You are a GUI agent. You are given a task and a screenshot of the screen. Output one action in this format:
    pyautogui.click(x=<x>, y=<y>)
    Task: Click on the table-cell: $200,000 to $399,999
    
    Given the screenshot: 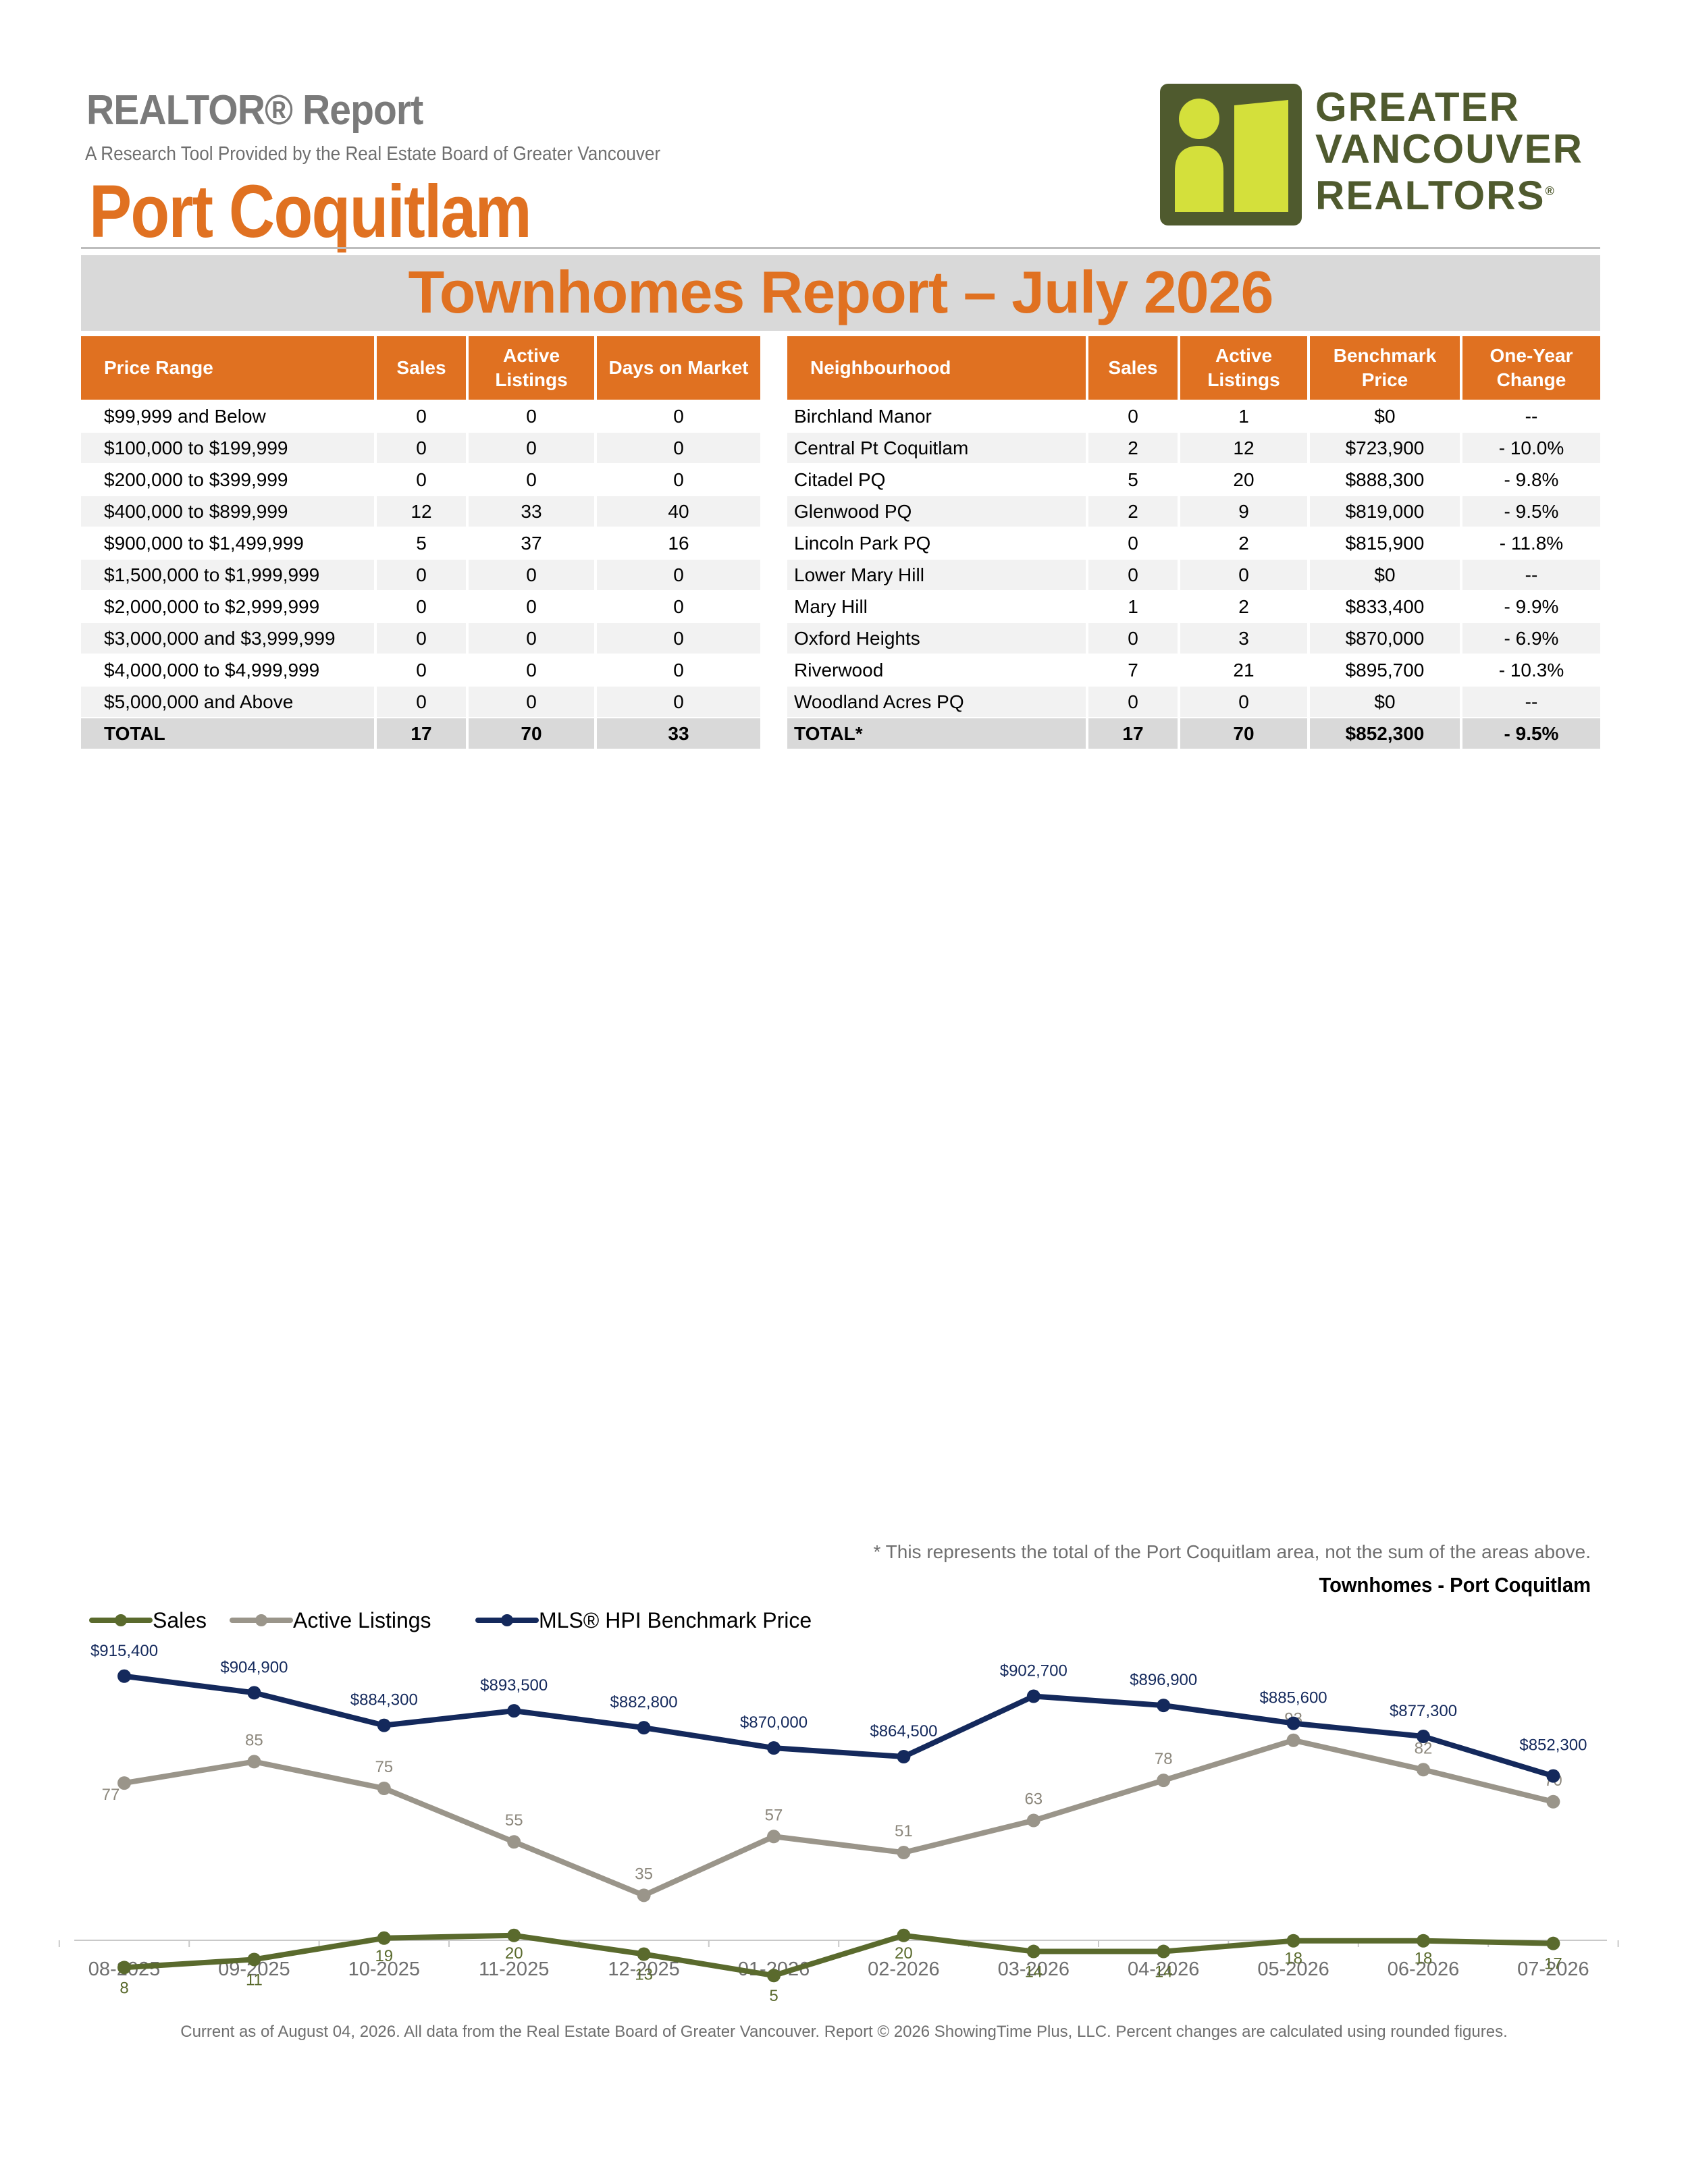 What is the action you would take?
    pyautogui.click(x=229, y=479)
    